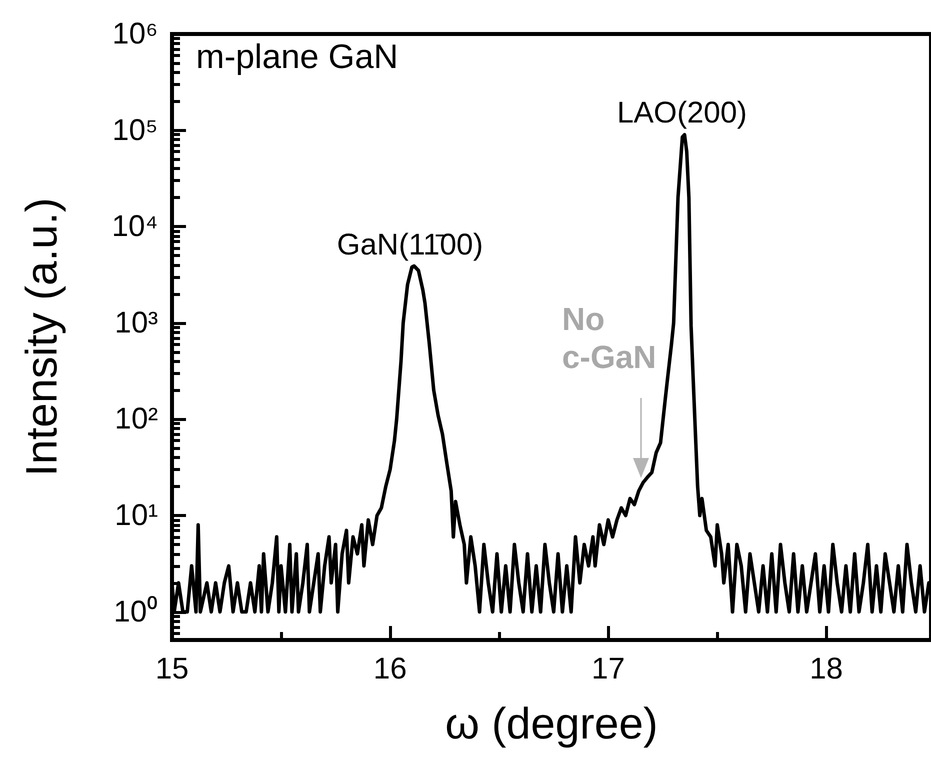 The width and height of the screenshot is (931, 768). Describe the element at coordinates (135, 34) in the screenshot. I see `y-tick-label: 10⁶` at that location.